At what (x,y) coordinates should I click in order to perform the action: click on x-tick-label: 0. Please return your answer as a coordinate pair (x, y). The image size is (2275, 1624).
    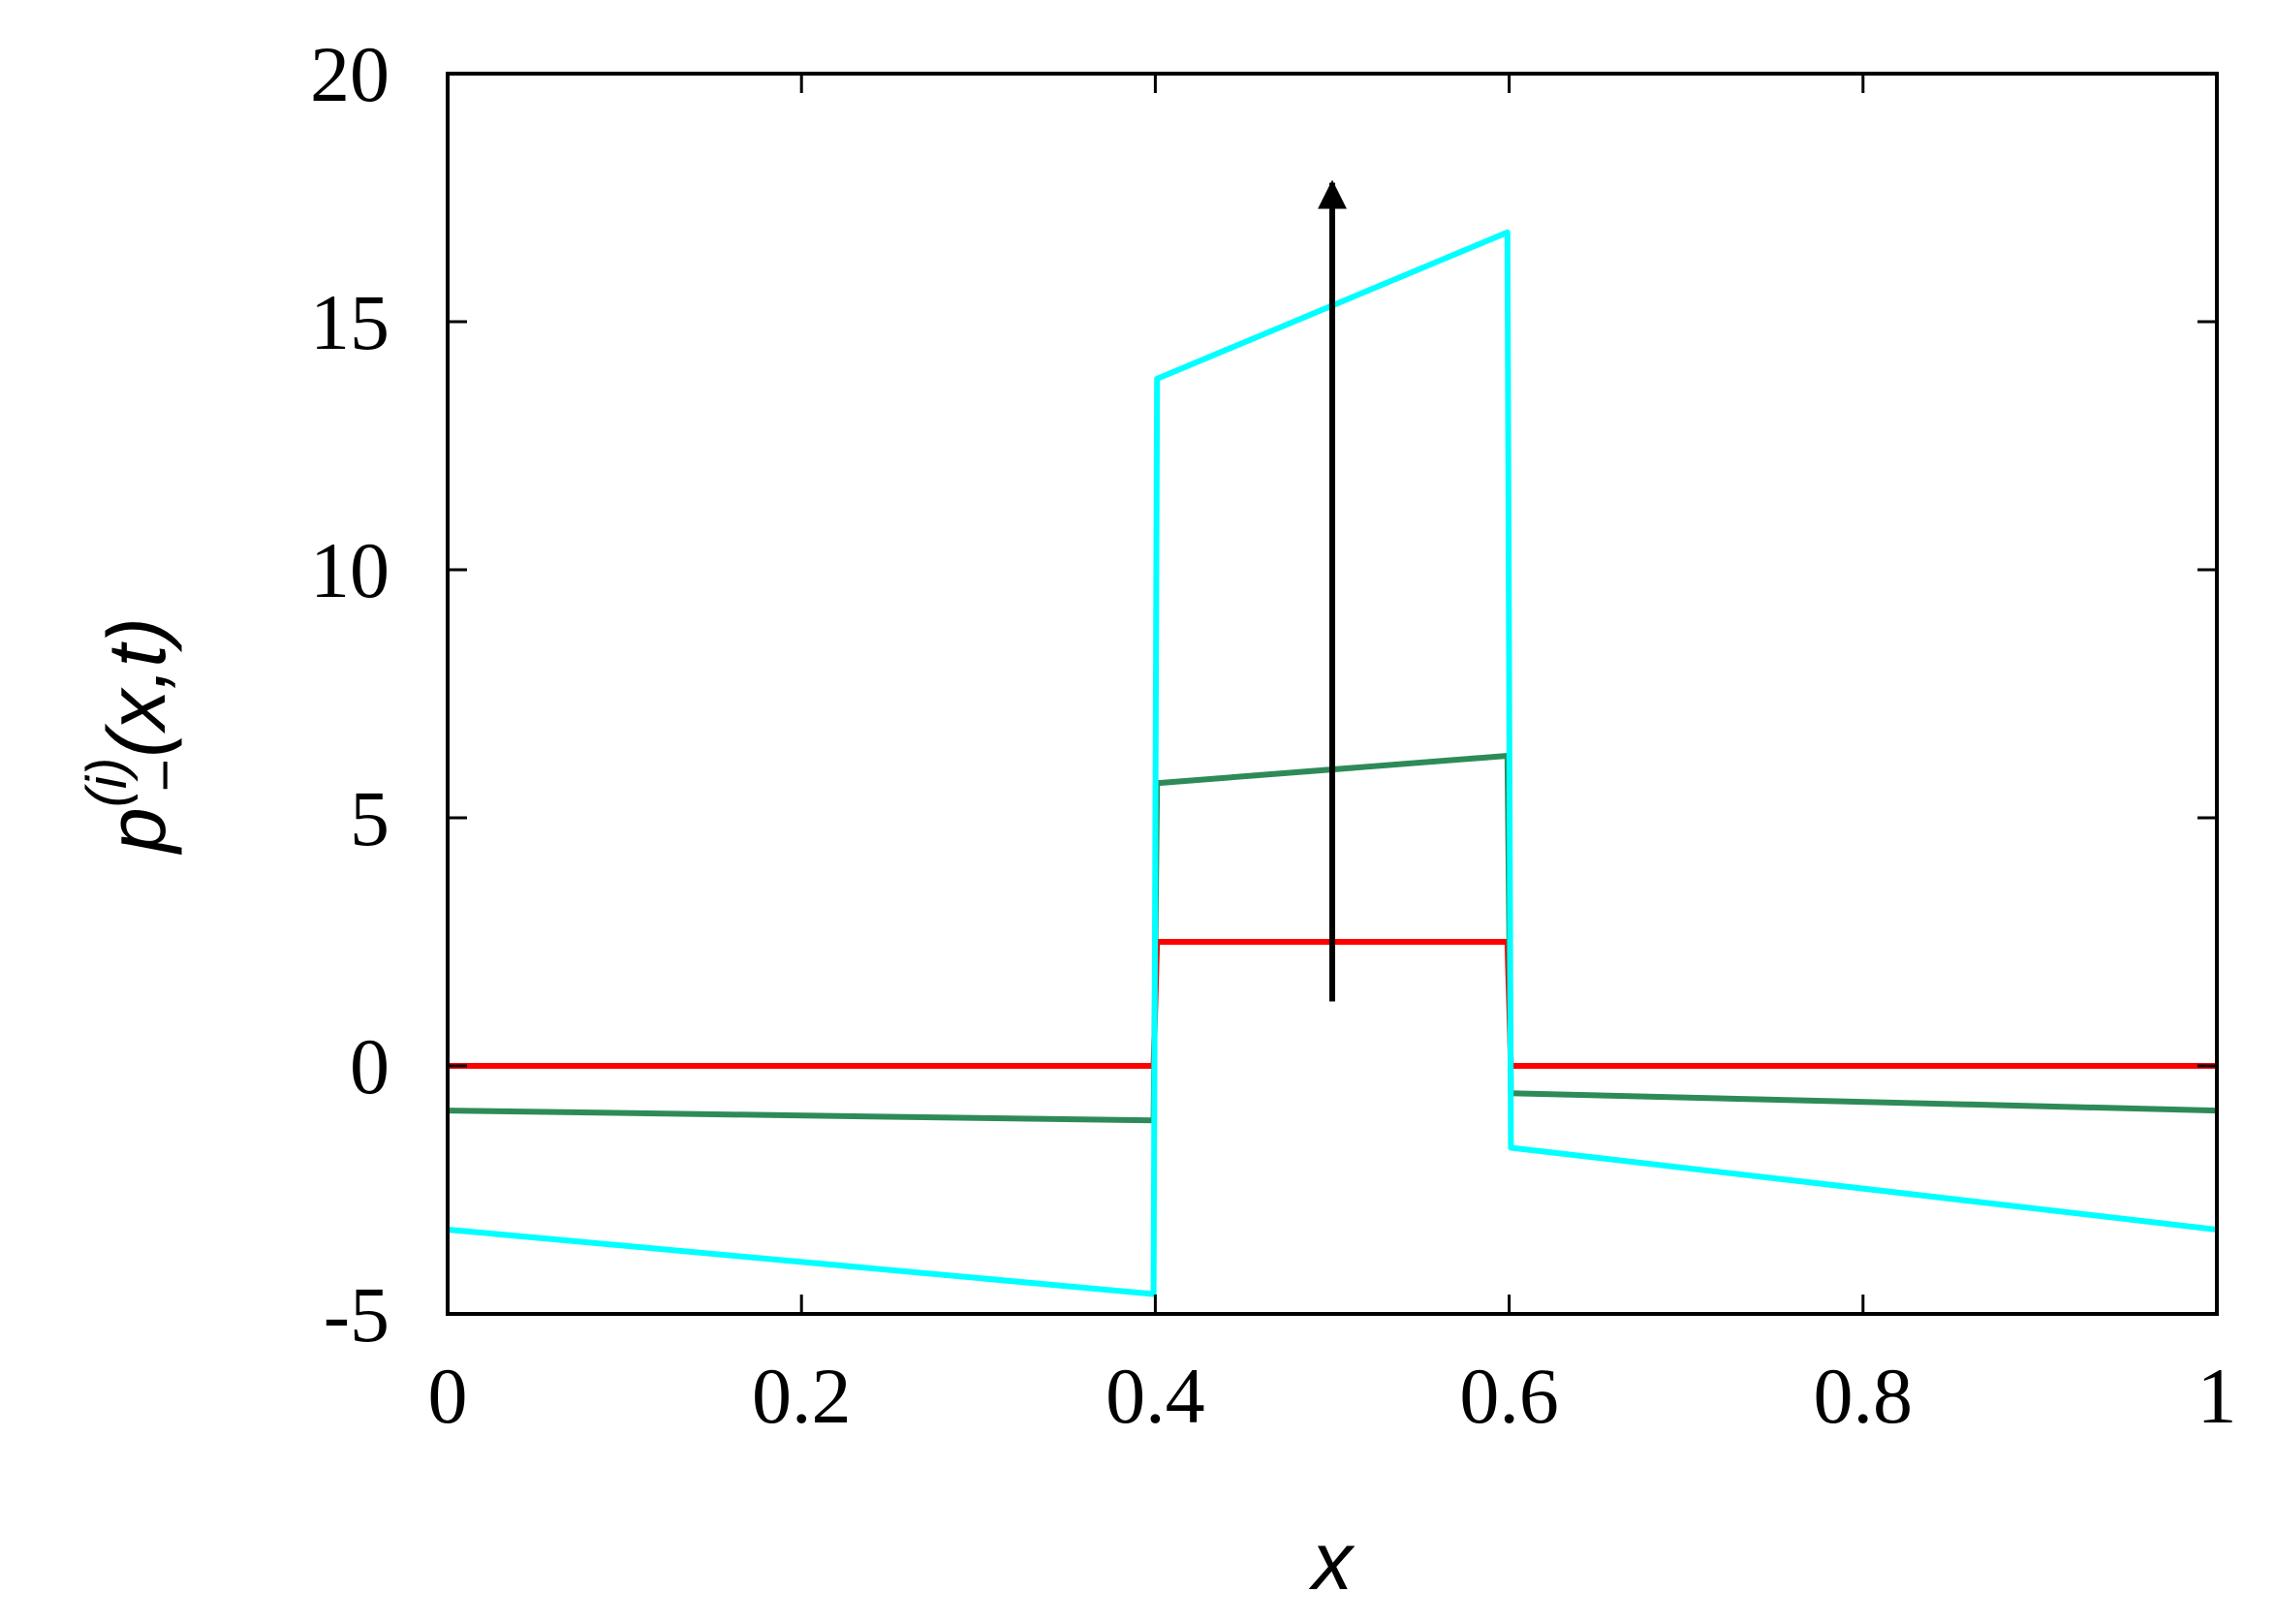
    Looking at the image, I should click on (448, 1396).